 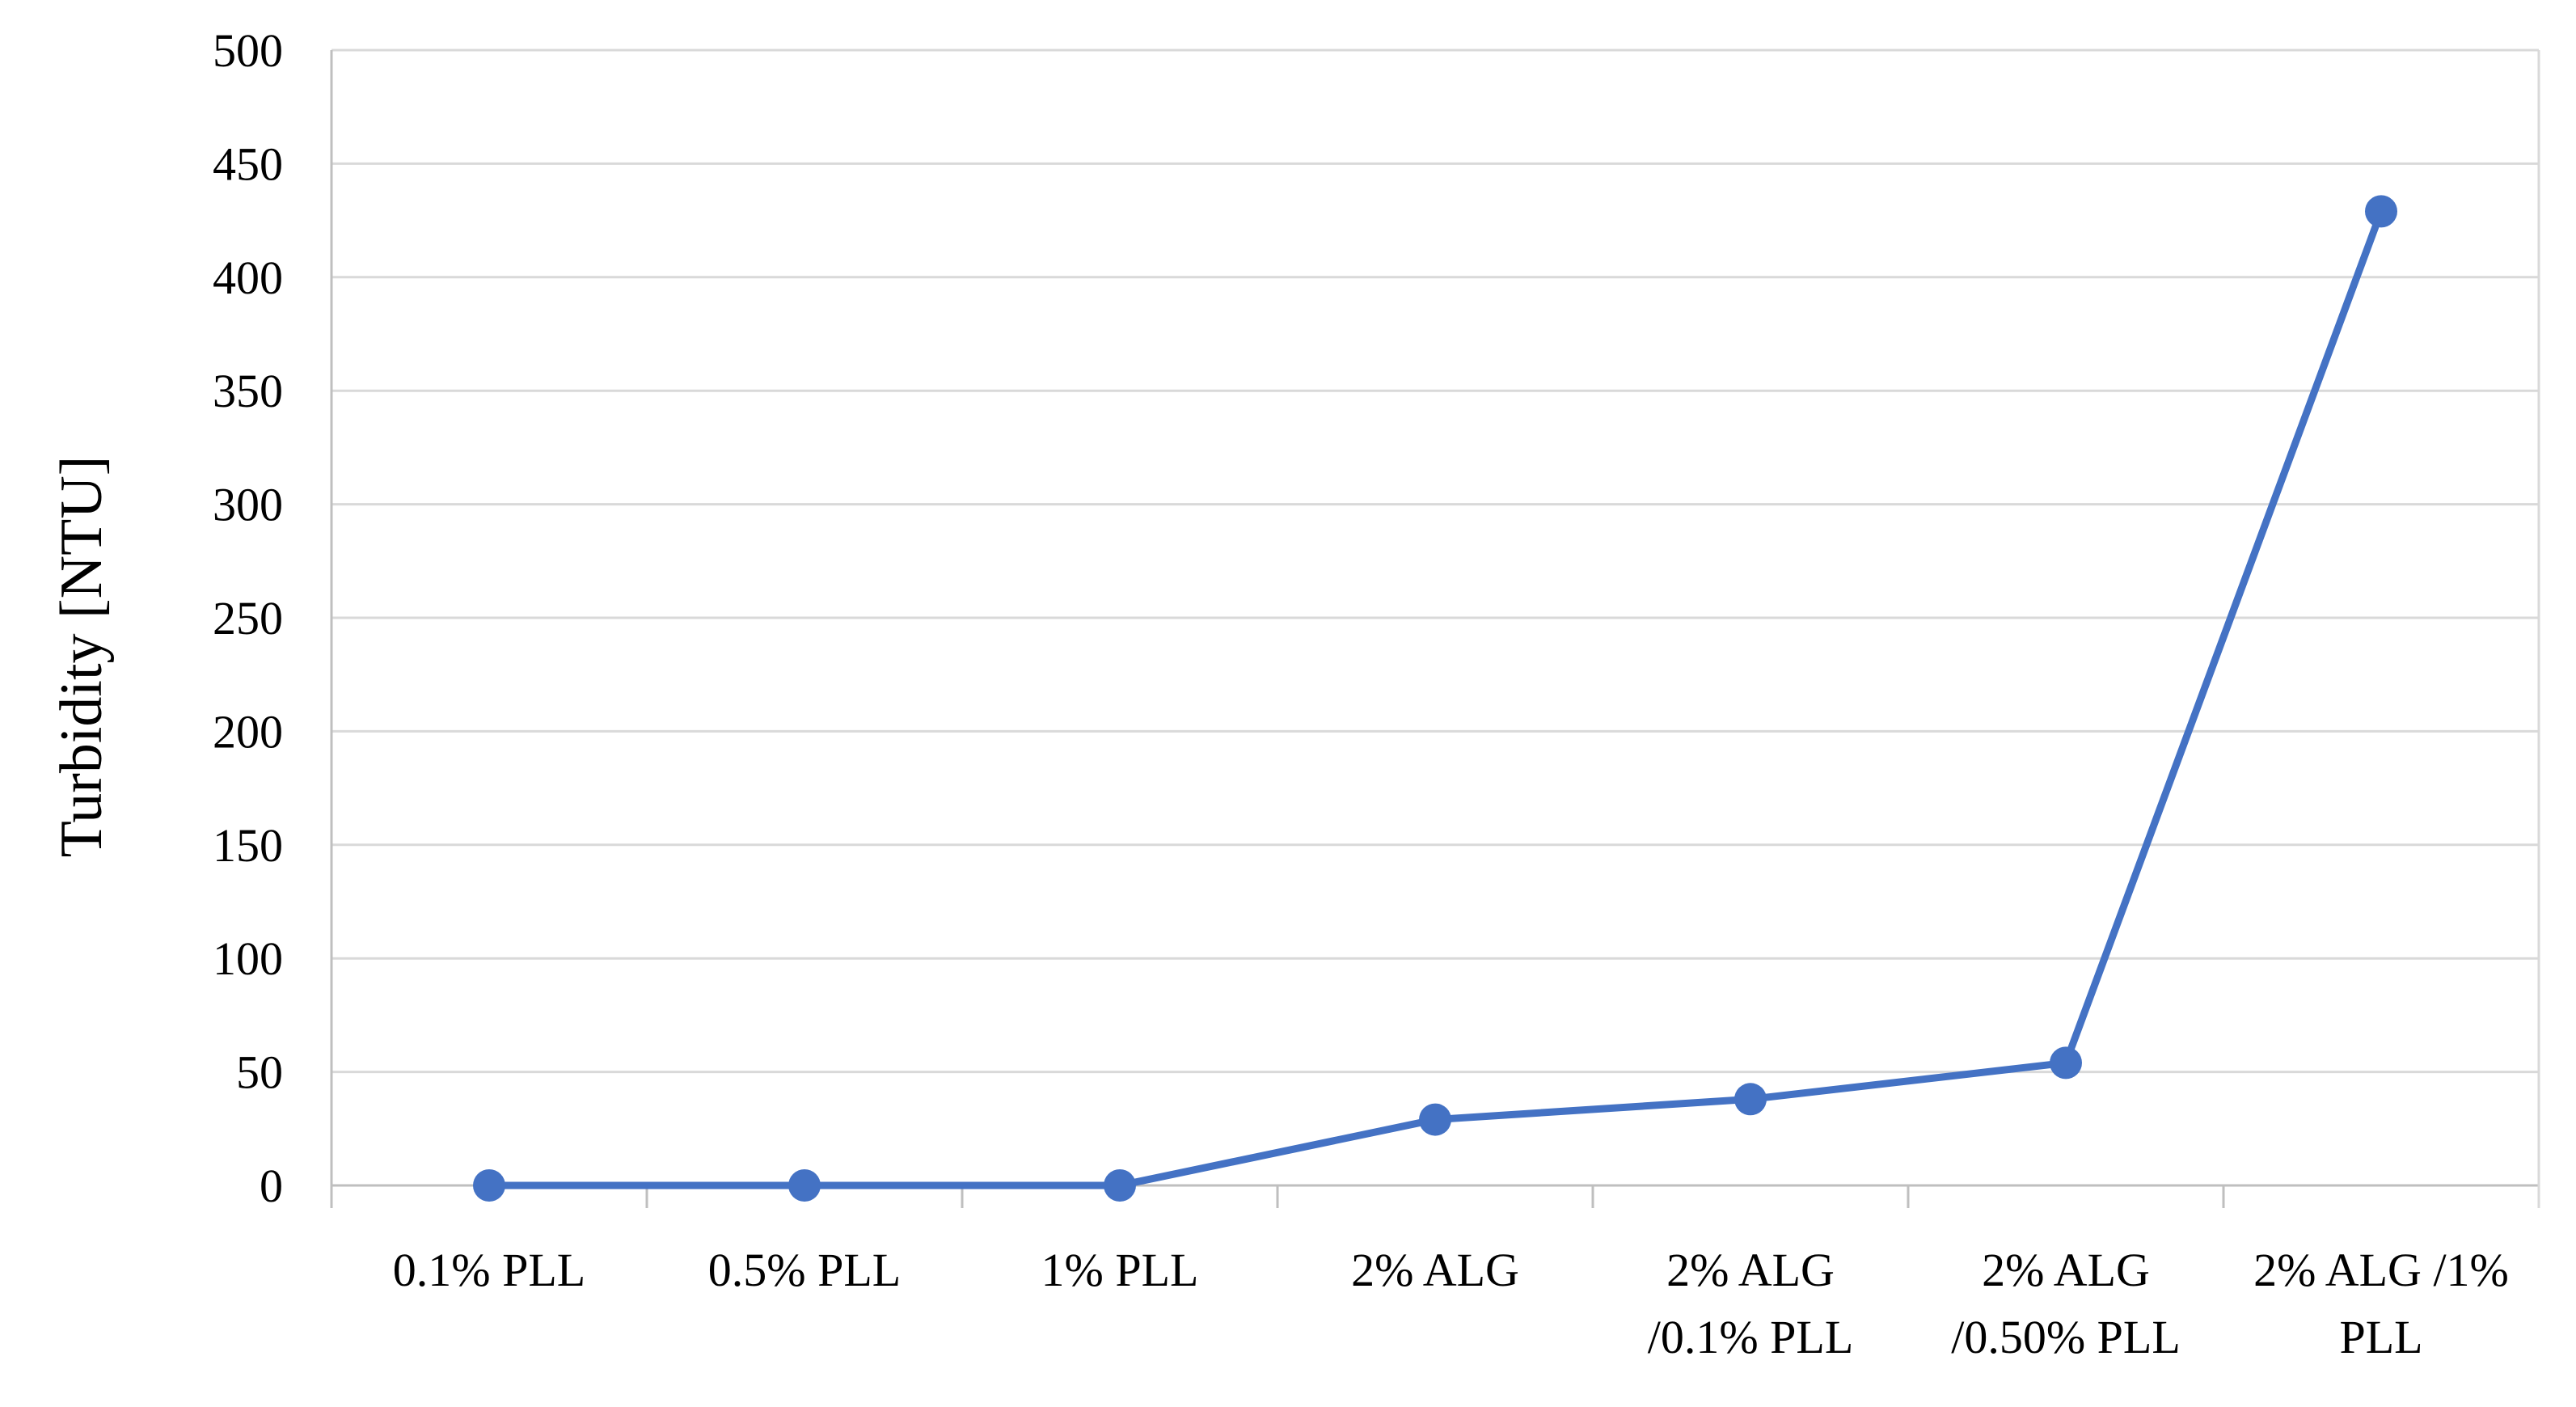 What do you see at coordinates (248, 50) in the screenshot?
I see `y-tick-label: 500` at bounding box center [248, 50].